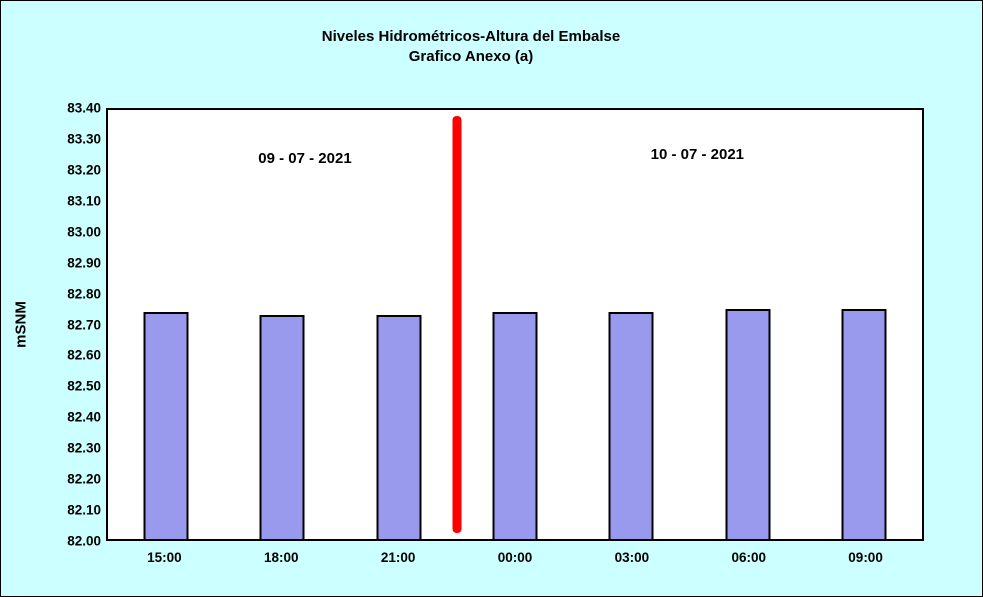 Image resolution: width=983 pixels, height=597 pixels. What do you see at coordinates (84, 448) in the screenshot?
I see `y-tick-label: 82.30` at bounding box center [84, 448].